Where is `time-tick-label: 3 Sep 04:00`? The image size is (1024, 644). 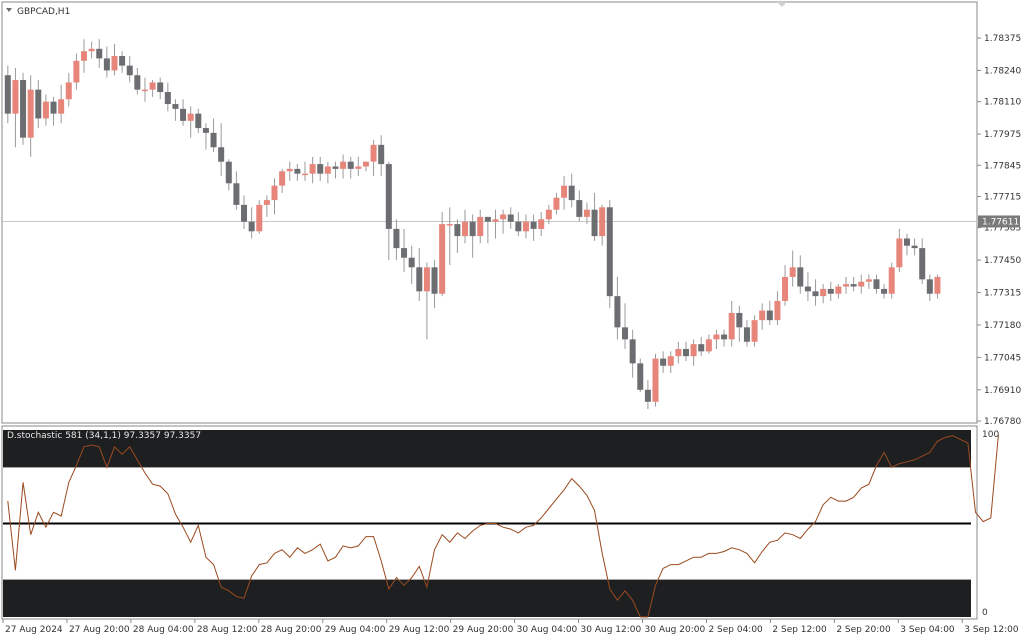 time-tick-label: 3 Sep 04:00 is located at coordinates (927, 630).